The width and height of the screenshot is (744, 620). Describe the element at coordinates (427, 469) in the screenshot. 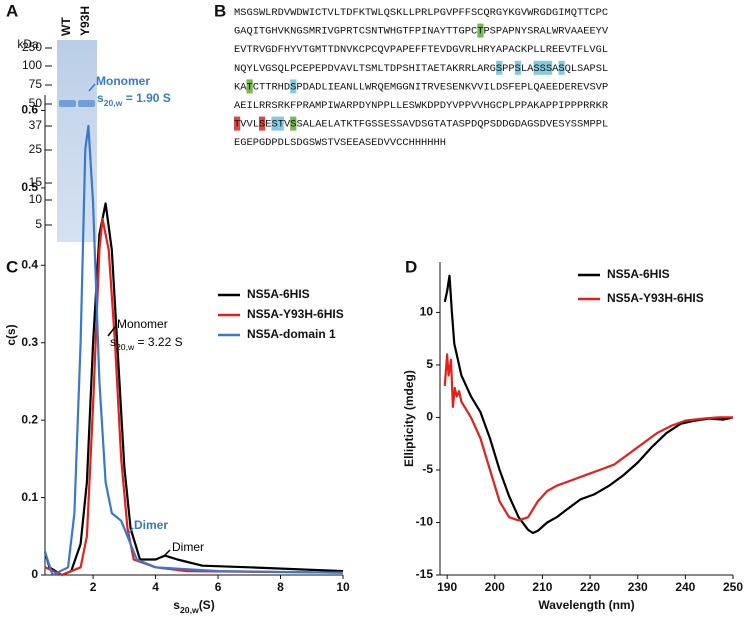

I see `y-tick-label: -5` at that location.